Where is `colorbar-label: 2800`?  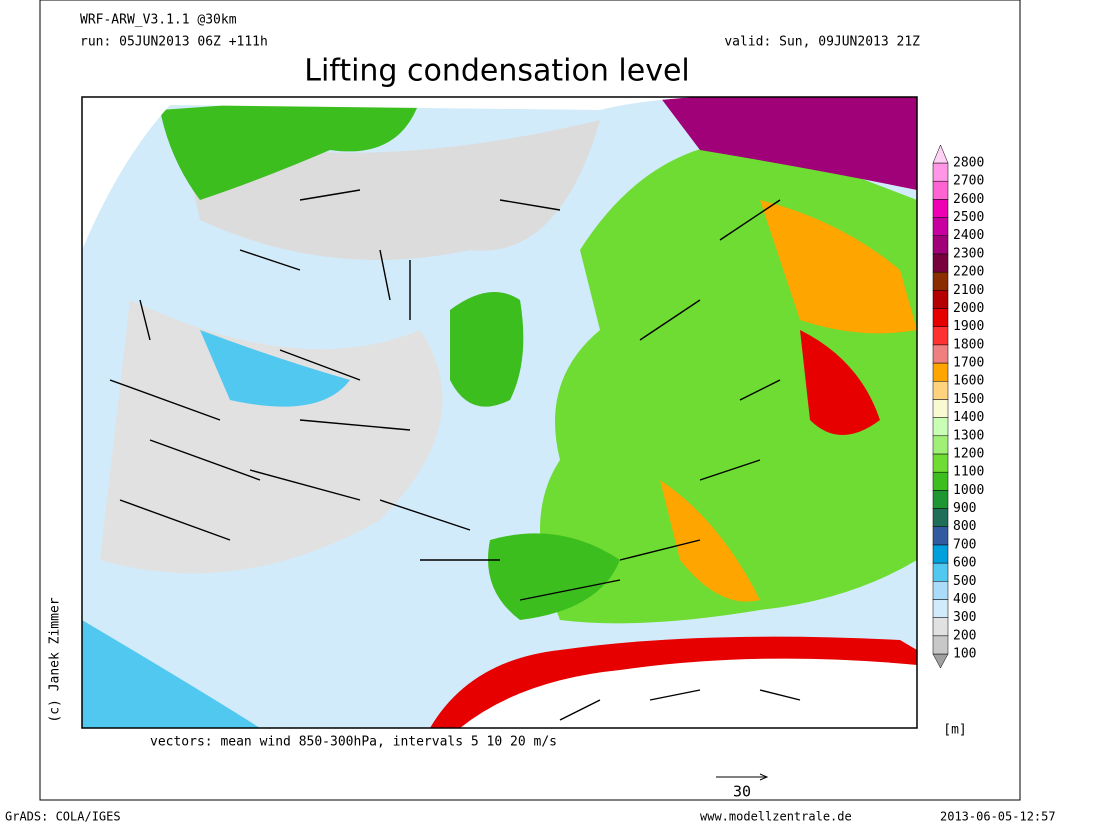 colorbar-label: 2800 is located at coordinates (968, 163).